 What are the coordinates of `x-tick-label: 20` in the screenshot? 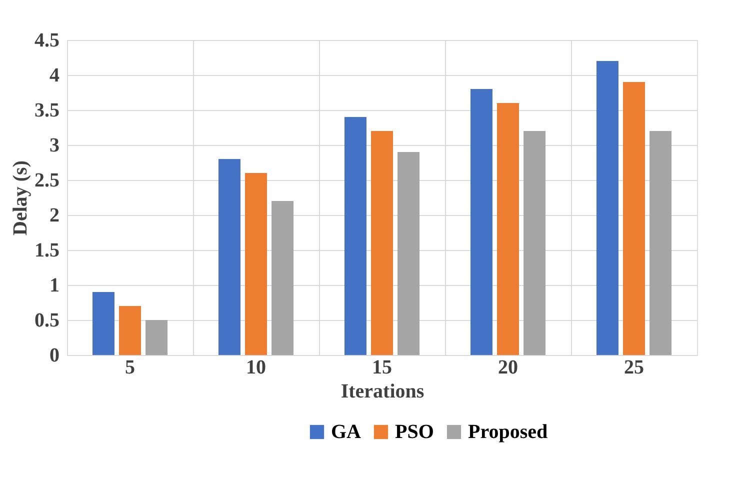 It's located at (508, 367).